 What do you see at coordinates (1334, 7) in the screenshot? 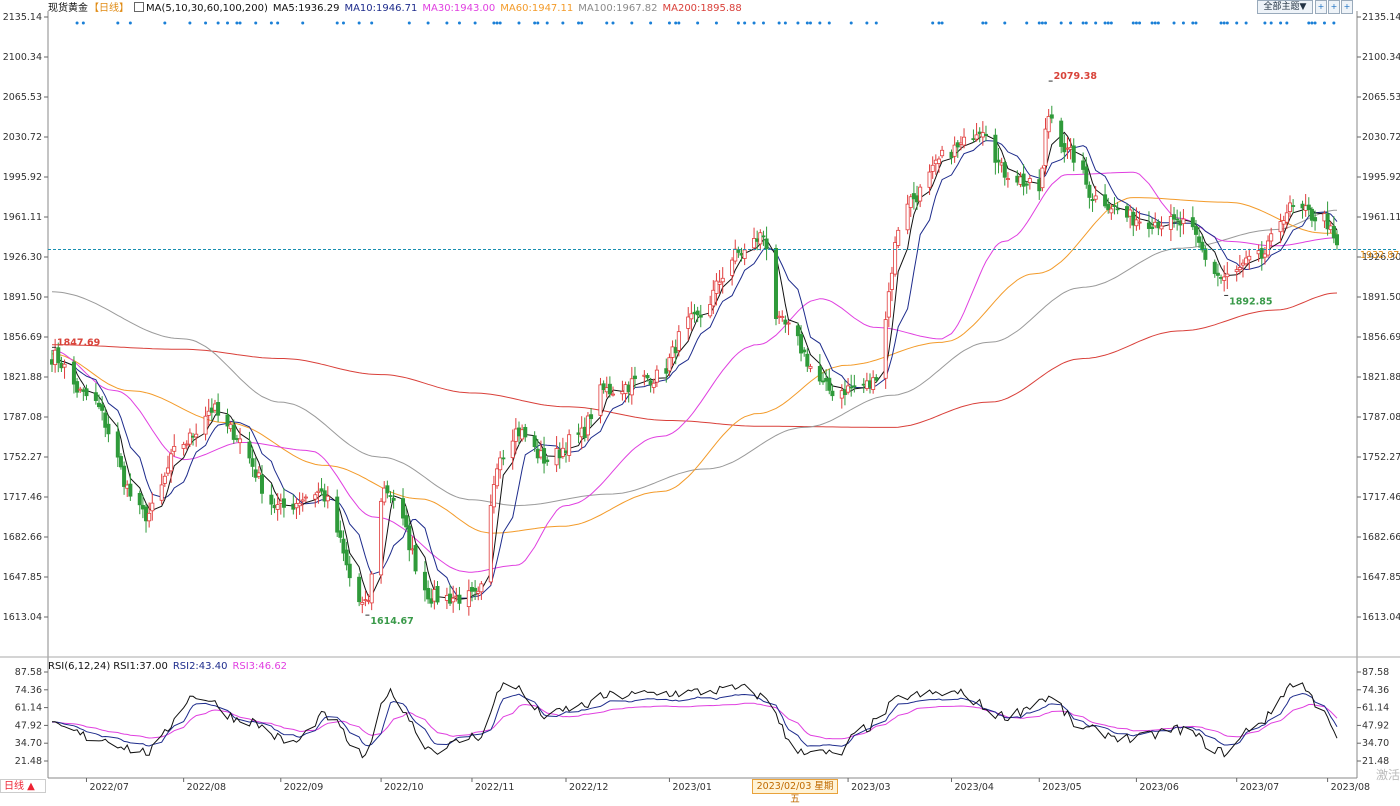
I see `zoom-out-button: +` at bounding box center [1334, 7].